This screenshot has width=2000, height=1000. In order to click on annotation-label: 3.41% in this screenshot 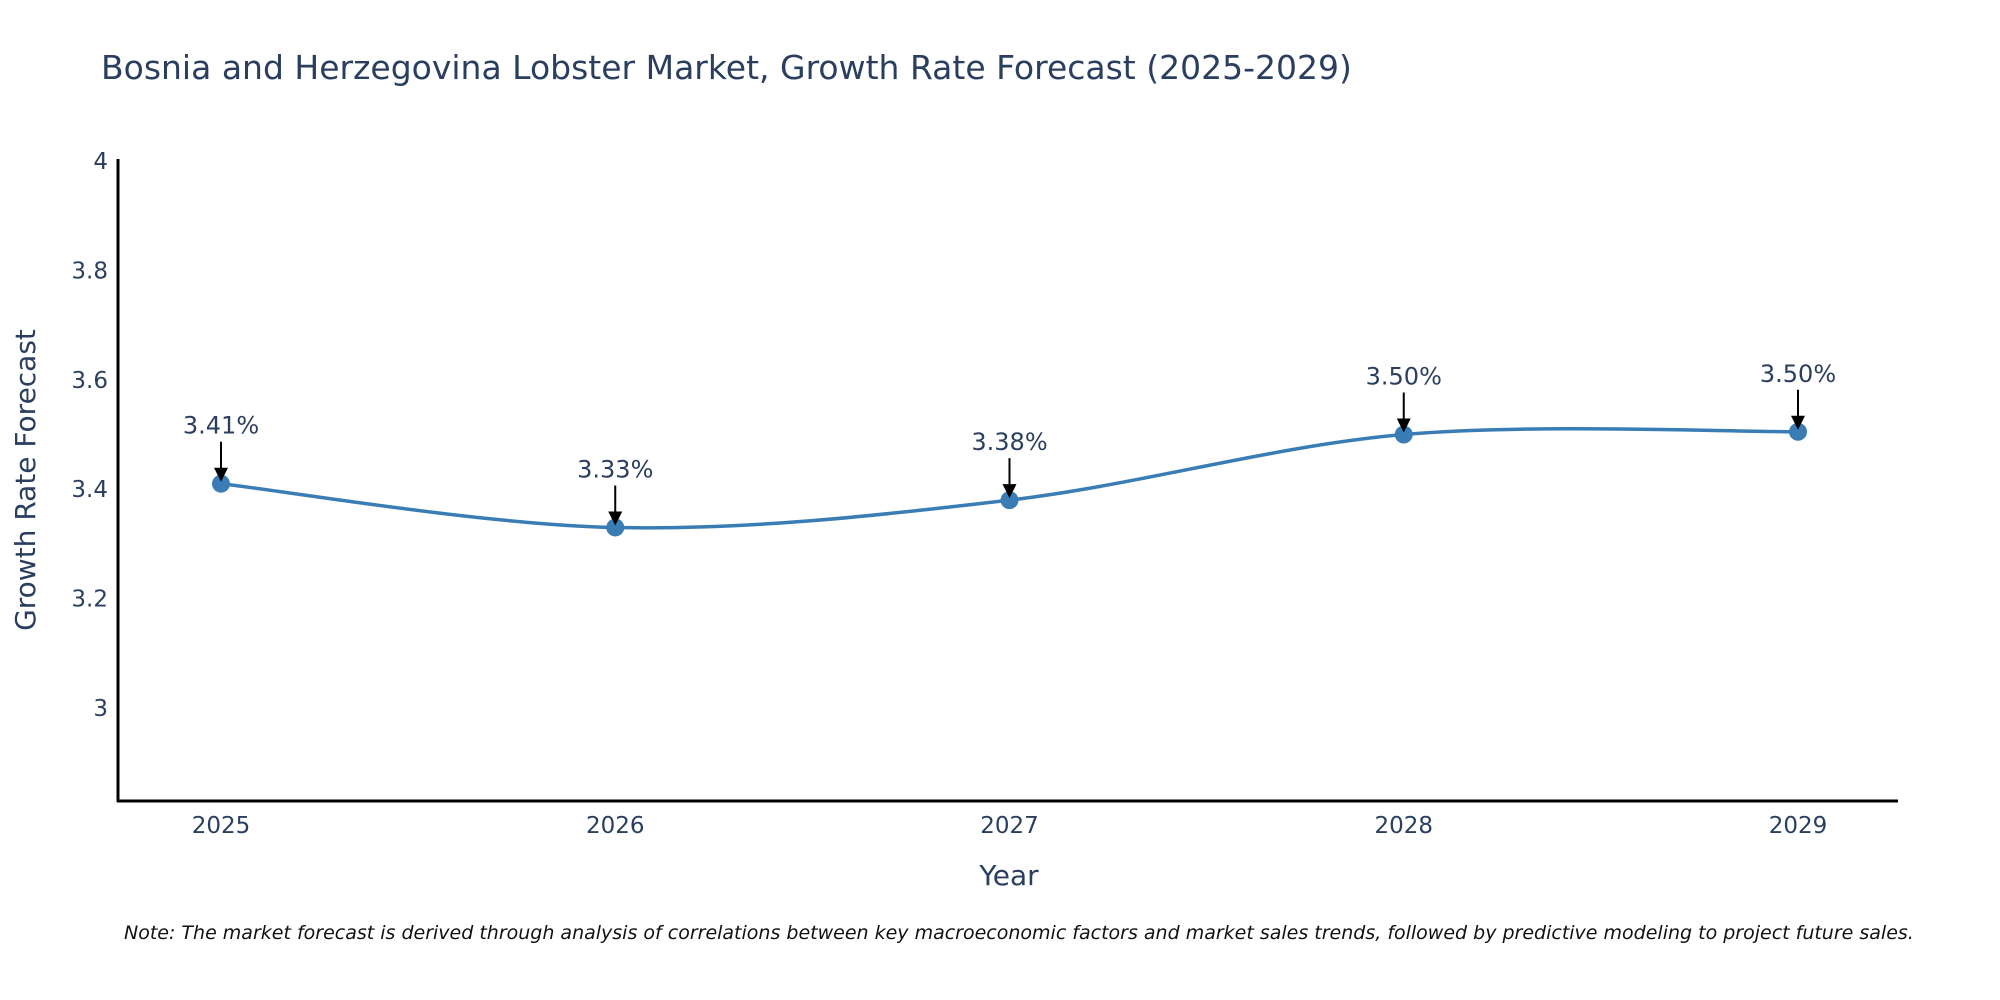, I will do `click(221, 426)`.